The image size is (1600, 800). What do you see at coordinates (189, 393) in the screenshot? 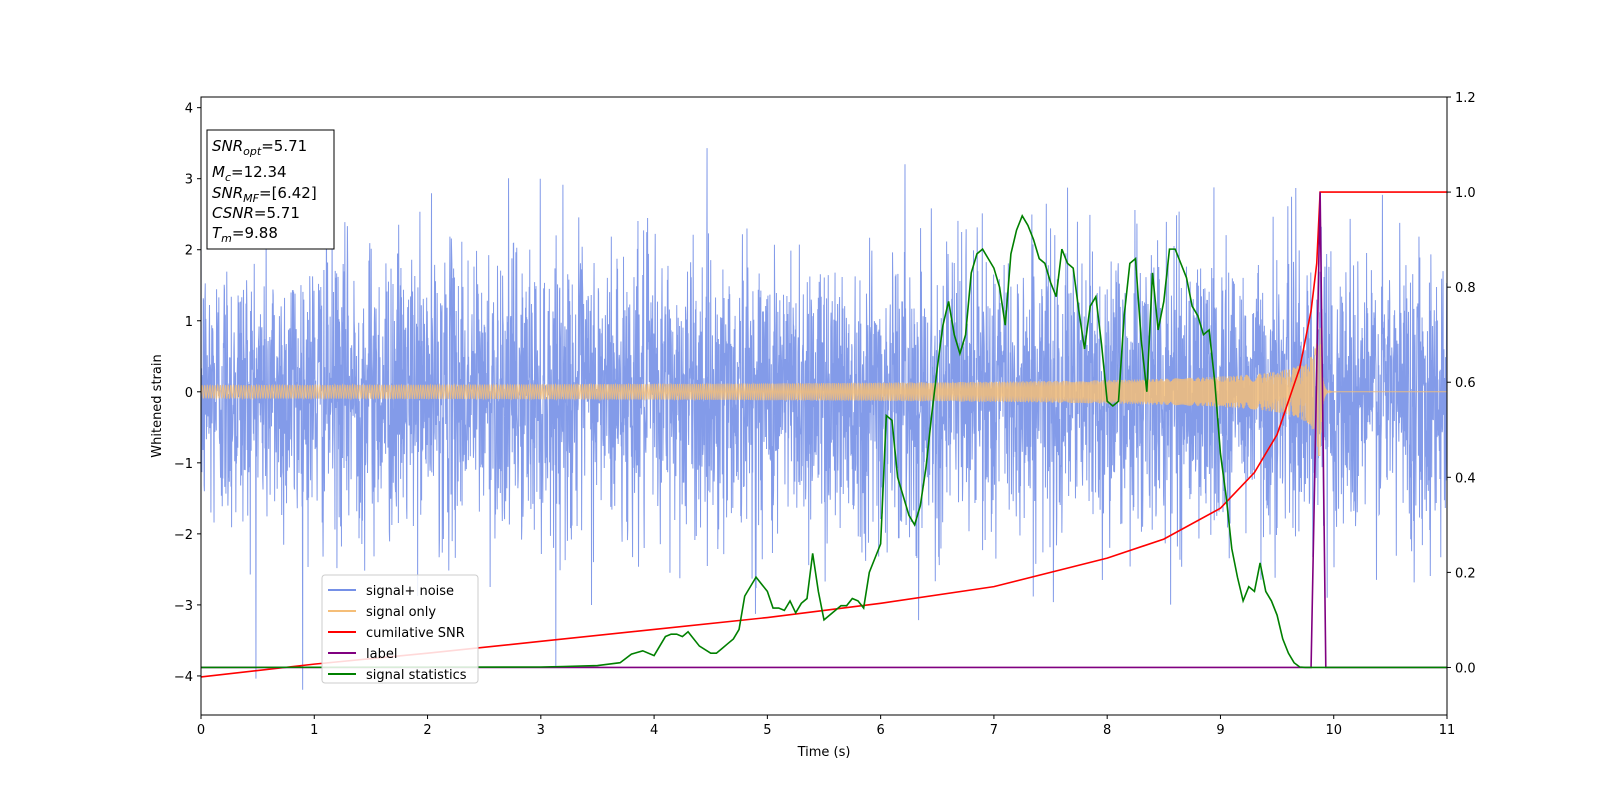
I see `y-left-tick-label: 0` at bounding box center [189, 393].